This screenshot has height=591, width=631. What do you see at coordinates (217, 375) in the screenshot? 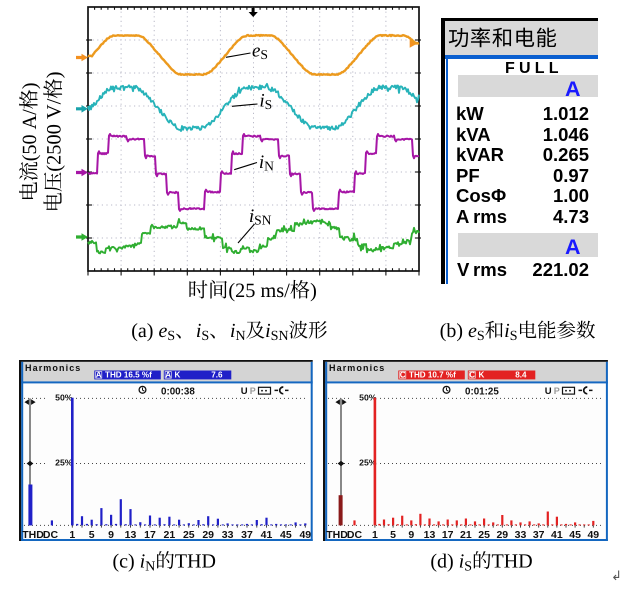
I see `svg-text: 7.6` at bounding box center [217, 375].